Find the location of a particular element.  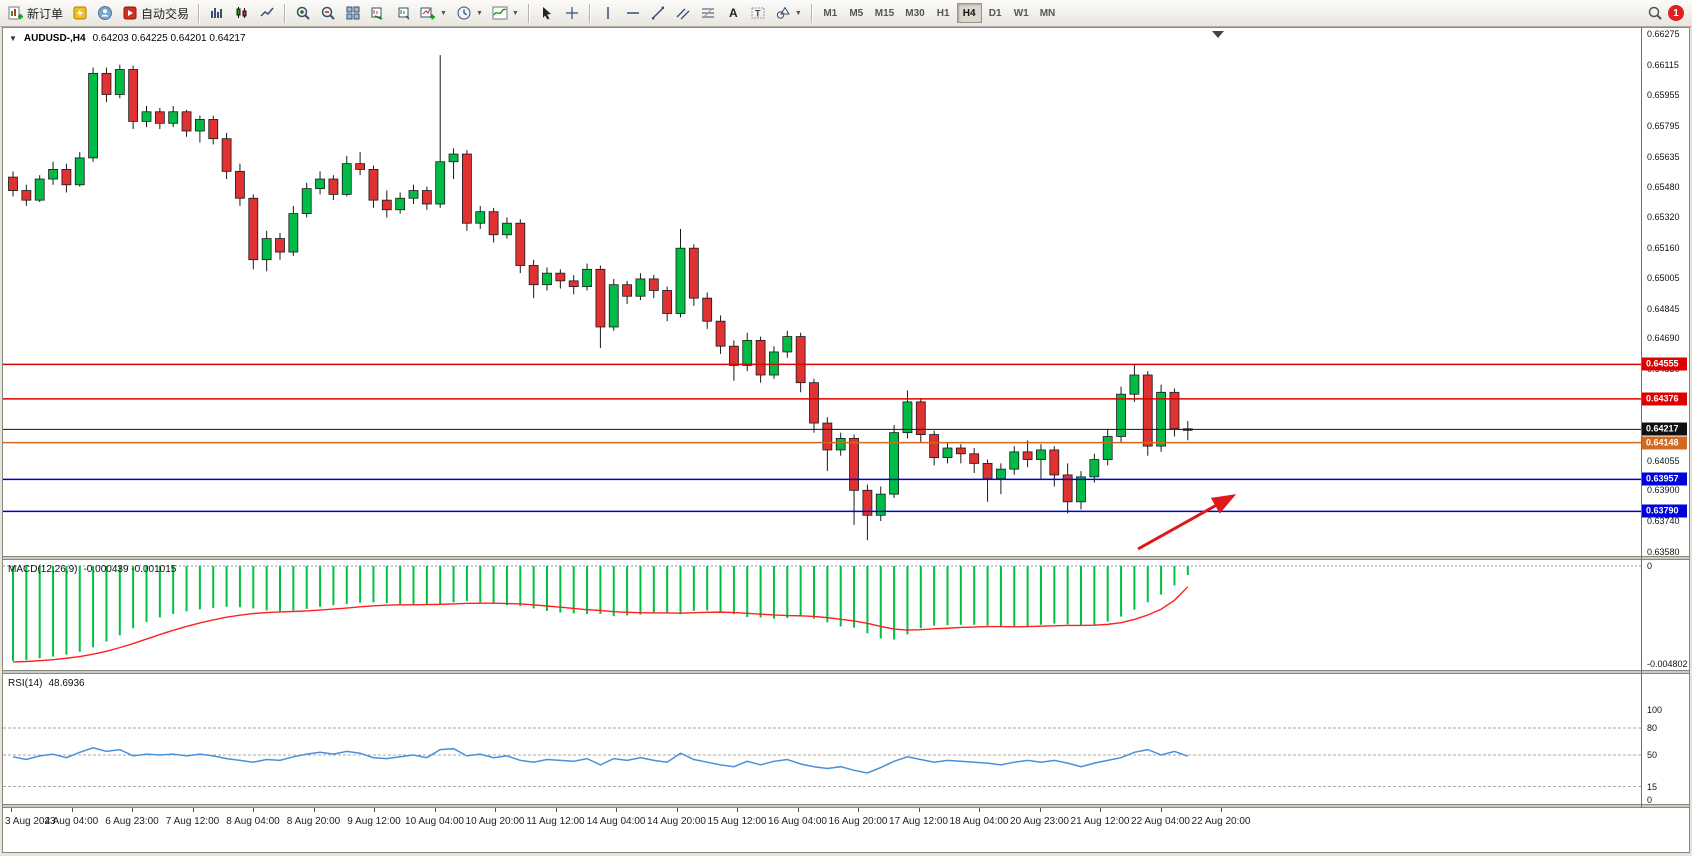

timeframe-h1: H1 is located at coordinates (943, 13).